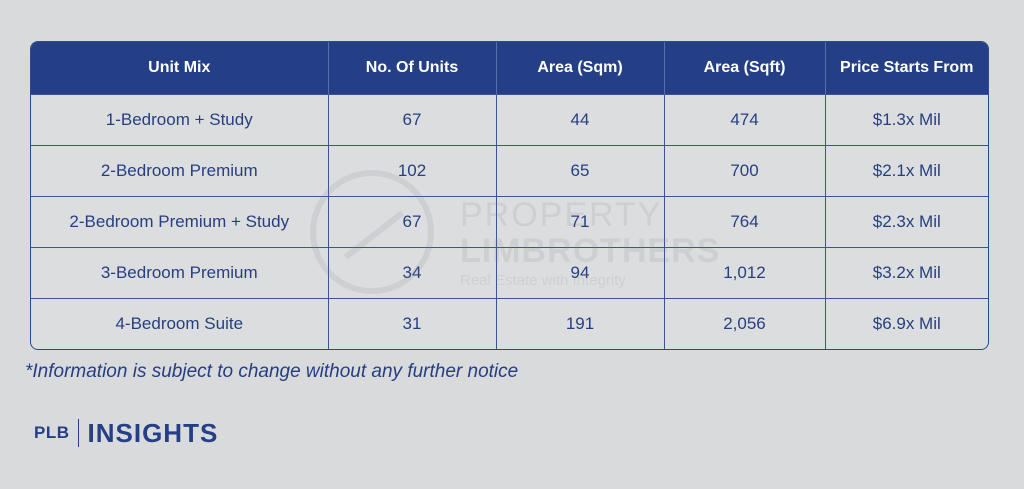  What do you see at coordinates (52, 432) in the screenshot?
I see `brand-short: PLB` at bounding box center [52, 432].